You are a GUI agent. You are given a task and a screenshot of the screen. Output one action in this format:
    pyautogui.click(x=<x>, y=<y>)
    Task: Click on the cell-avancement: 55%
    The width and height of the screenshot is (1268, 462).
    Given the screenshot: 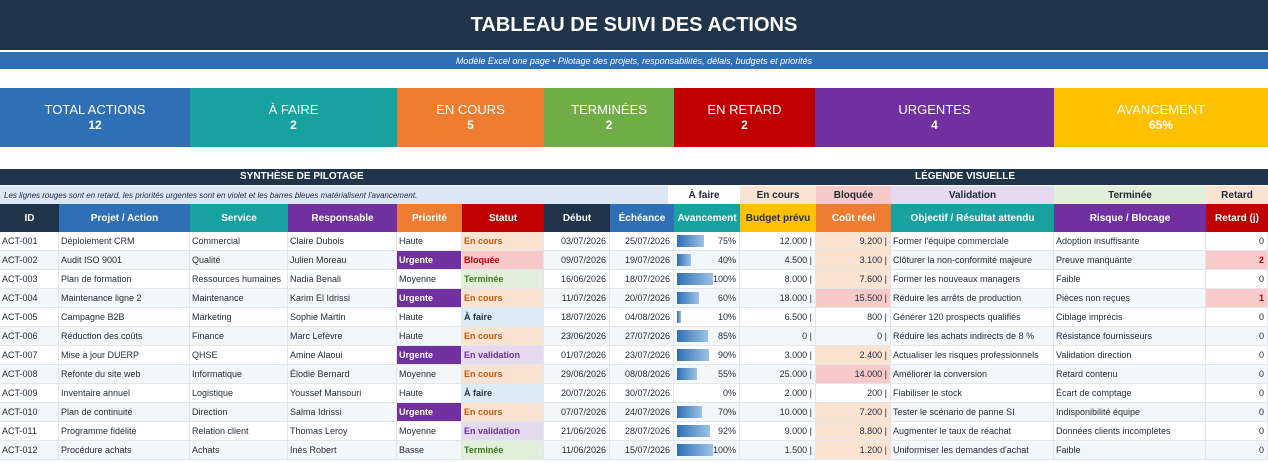 What is the action you would take?
    pyautogui.click(x=707, y=374)
    